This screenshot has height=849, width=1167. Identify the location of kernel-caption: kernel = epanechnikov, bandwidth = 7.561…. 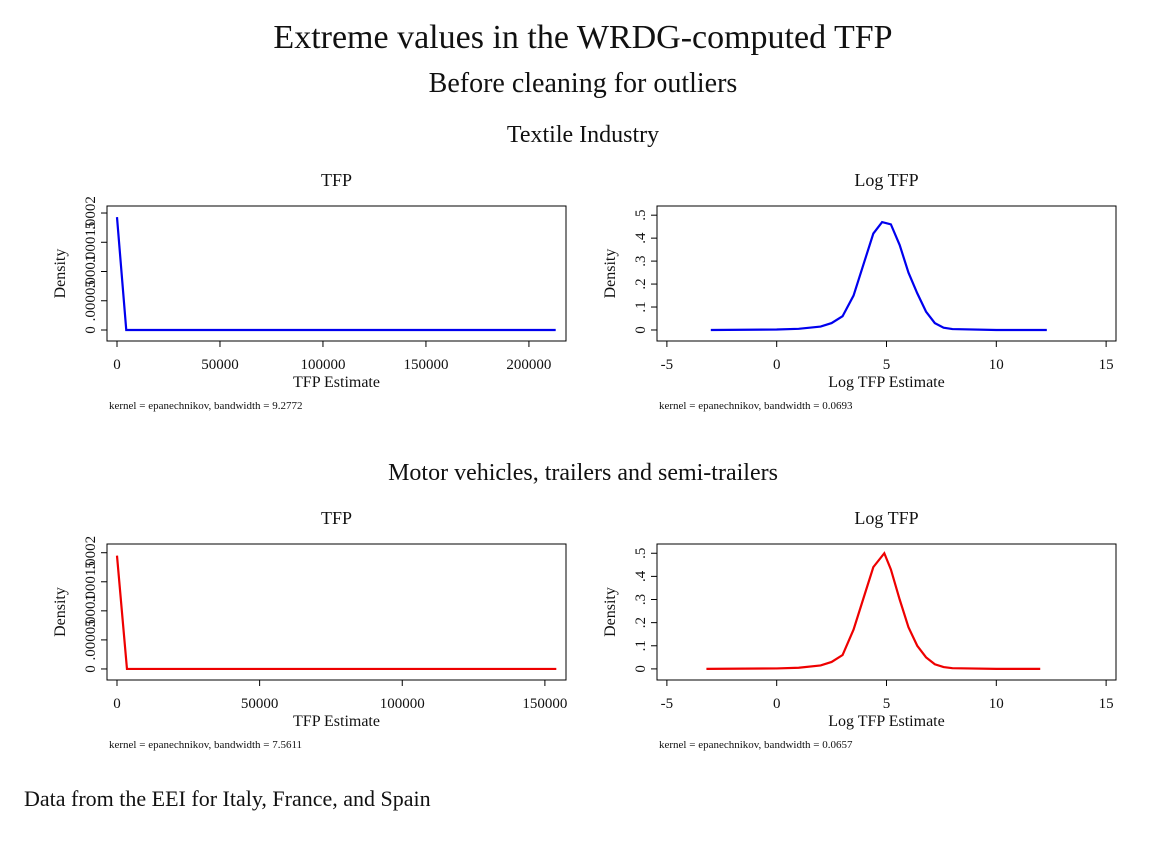
(205, 745).